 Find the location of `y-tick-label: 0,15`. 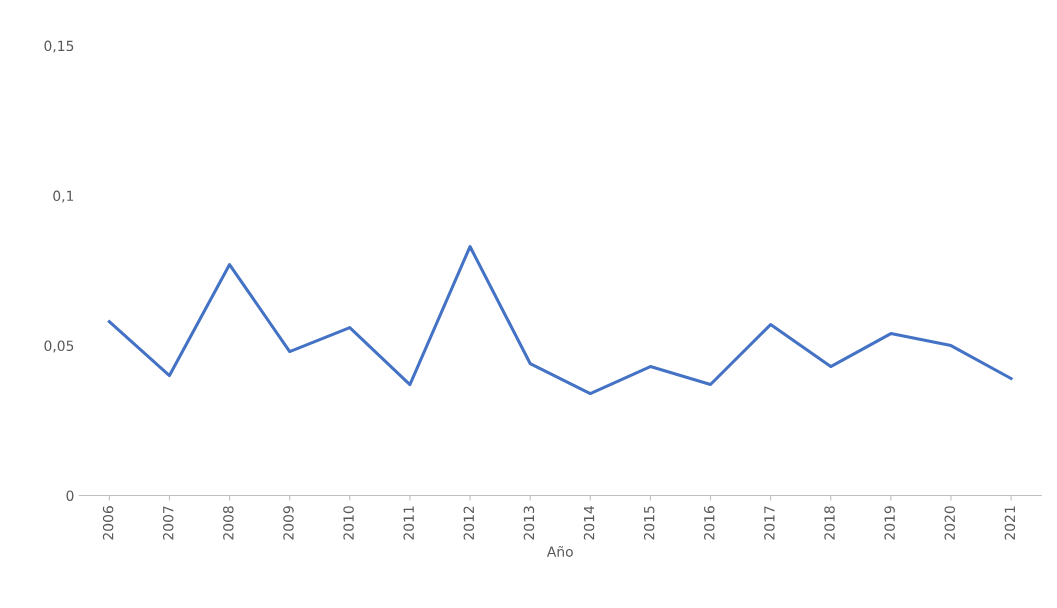

y-tick-label: 0,15 is located at coordinates (59, 46).